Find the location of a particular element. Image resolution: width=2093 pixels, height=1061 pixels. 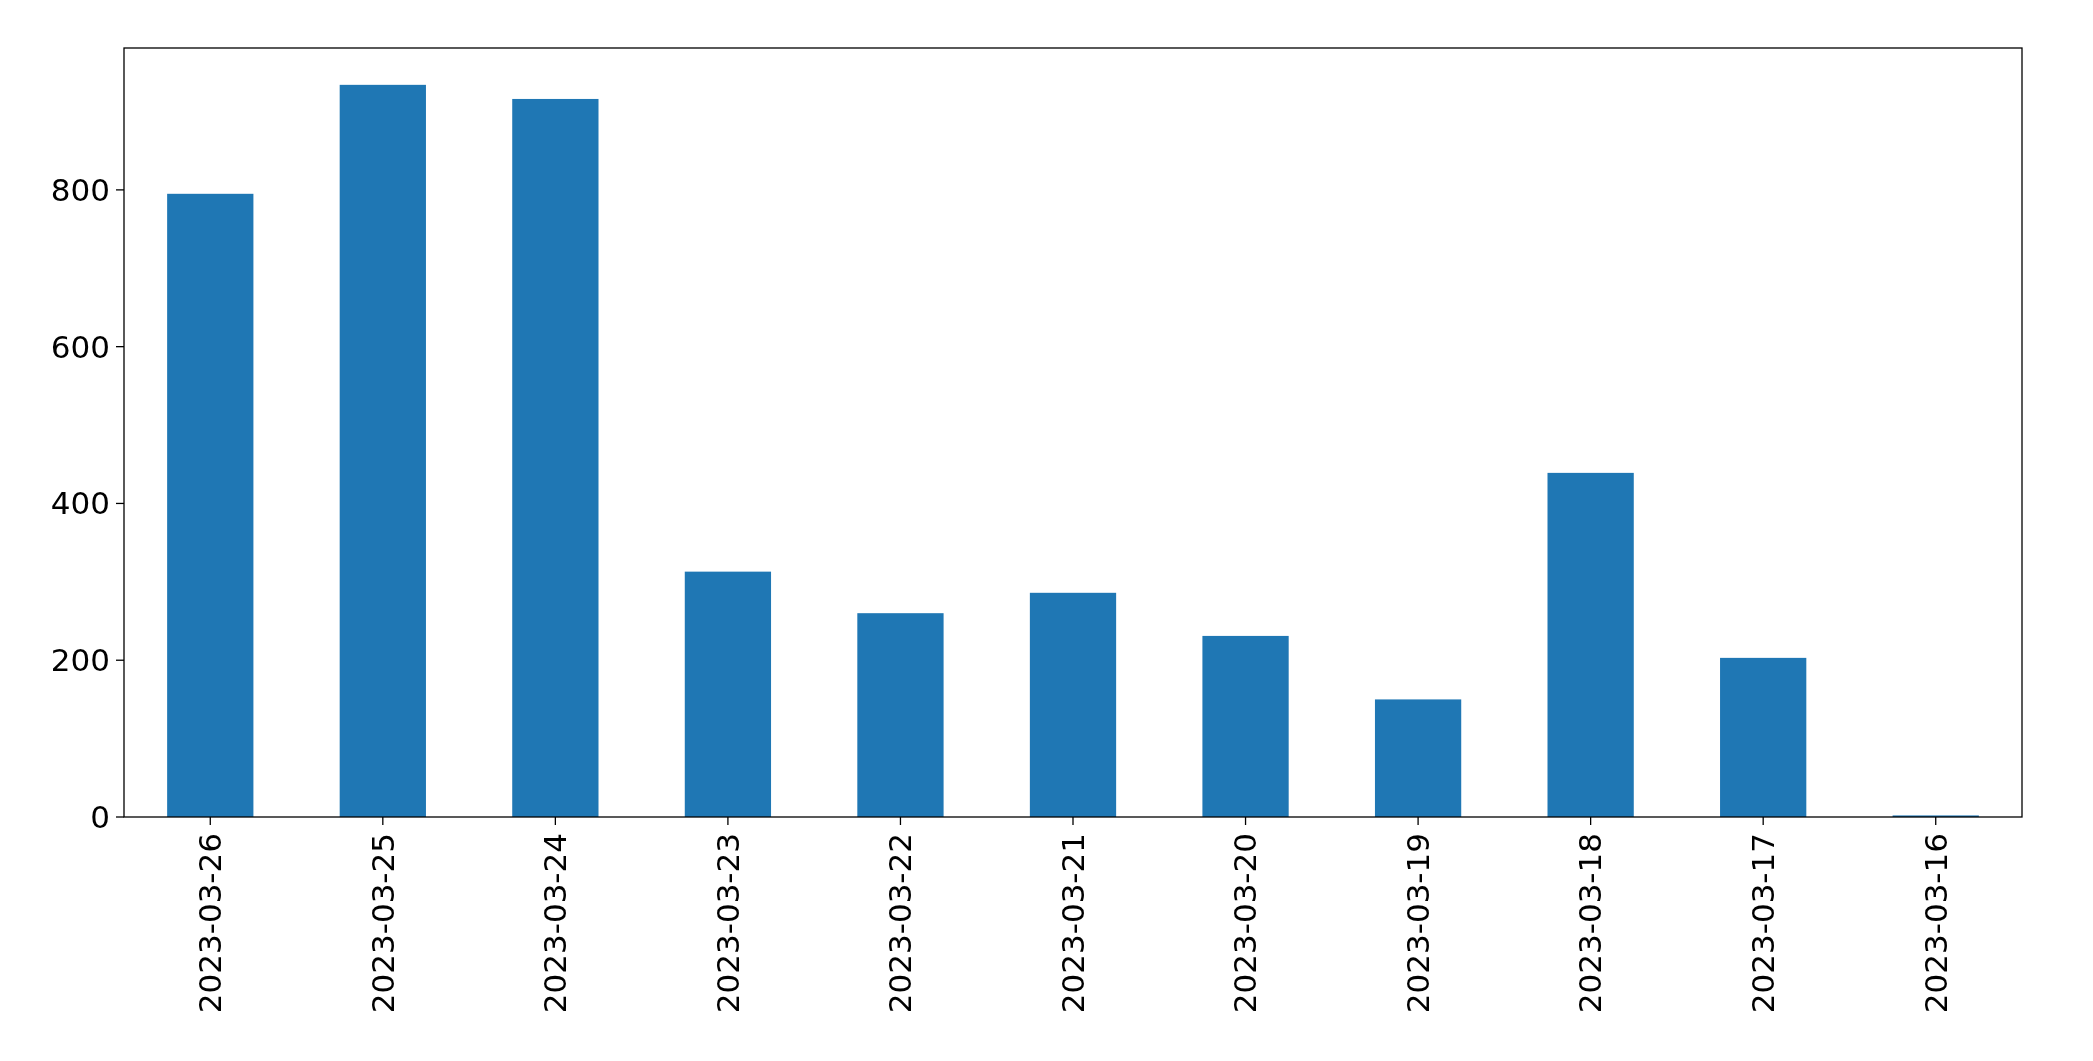

x-tick-label: 2023-03-24 is located at coordinates (555, 923).